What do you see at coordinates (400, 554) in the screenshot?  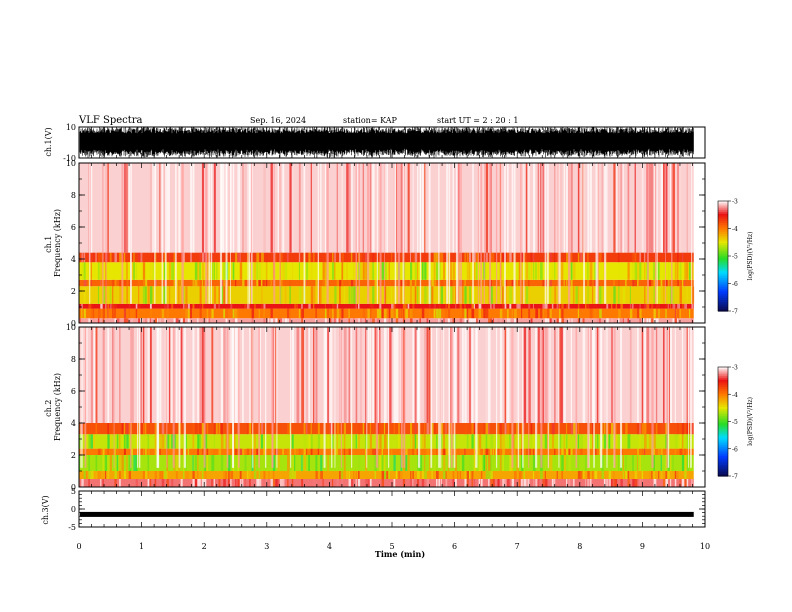 I see `time-axis-label: Time (min)` at bounding box center [400, 554].